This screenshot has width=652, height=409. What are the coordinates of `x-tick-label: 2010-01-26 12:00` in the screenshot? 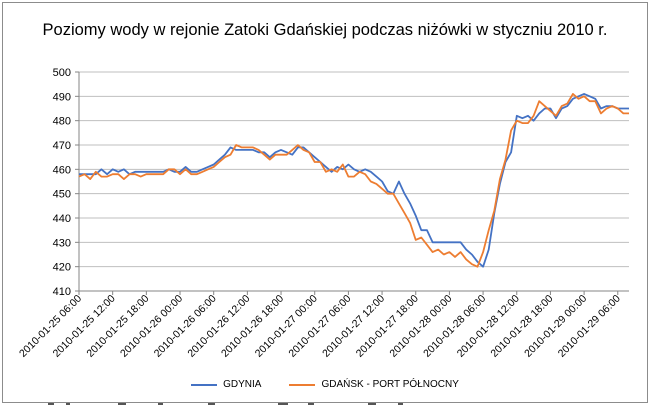 It's located at (218, 326).